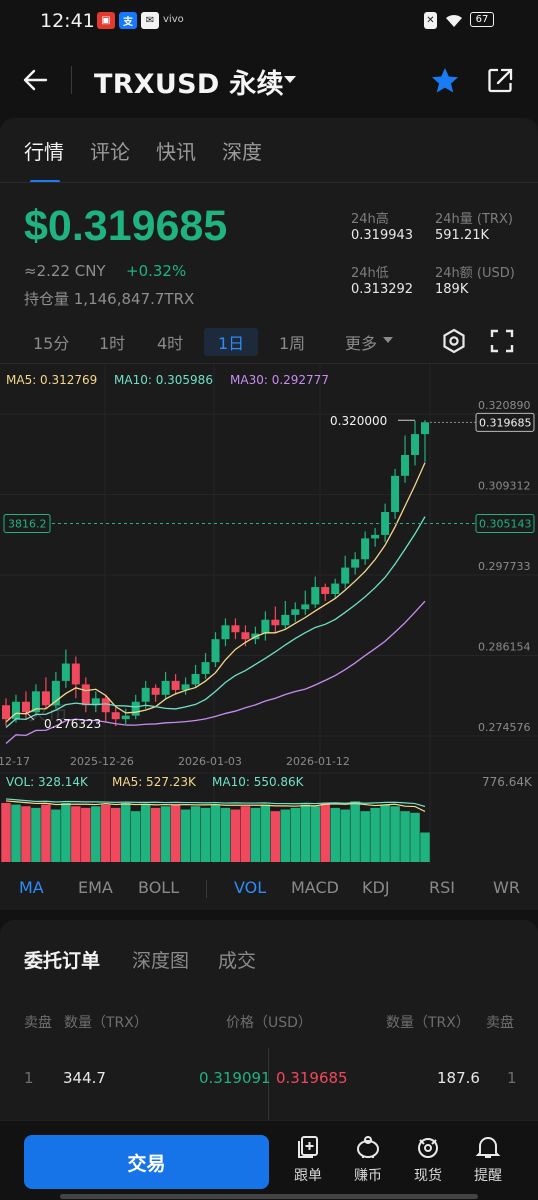  Describe the element at coordinates (376, 887) in the screenshot. I see `indicator-kdj: KDJ` at that location.